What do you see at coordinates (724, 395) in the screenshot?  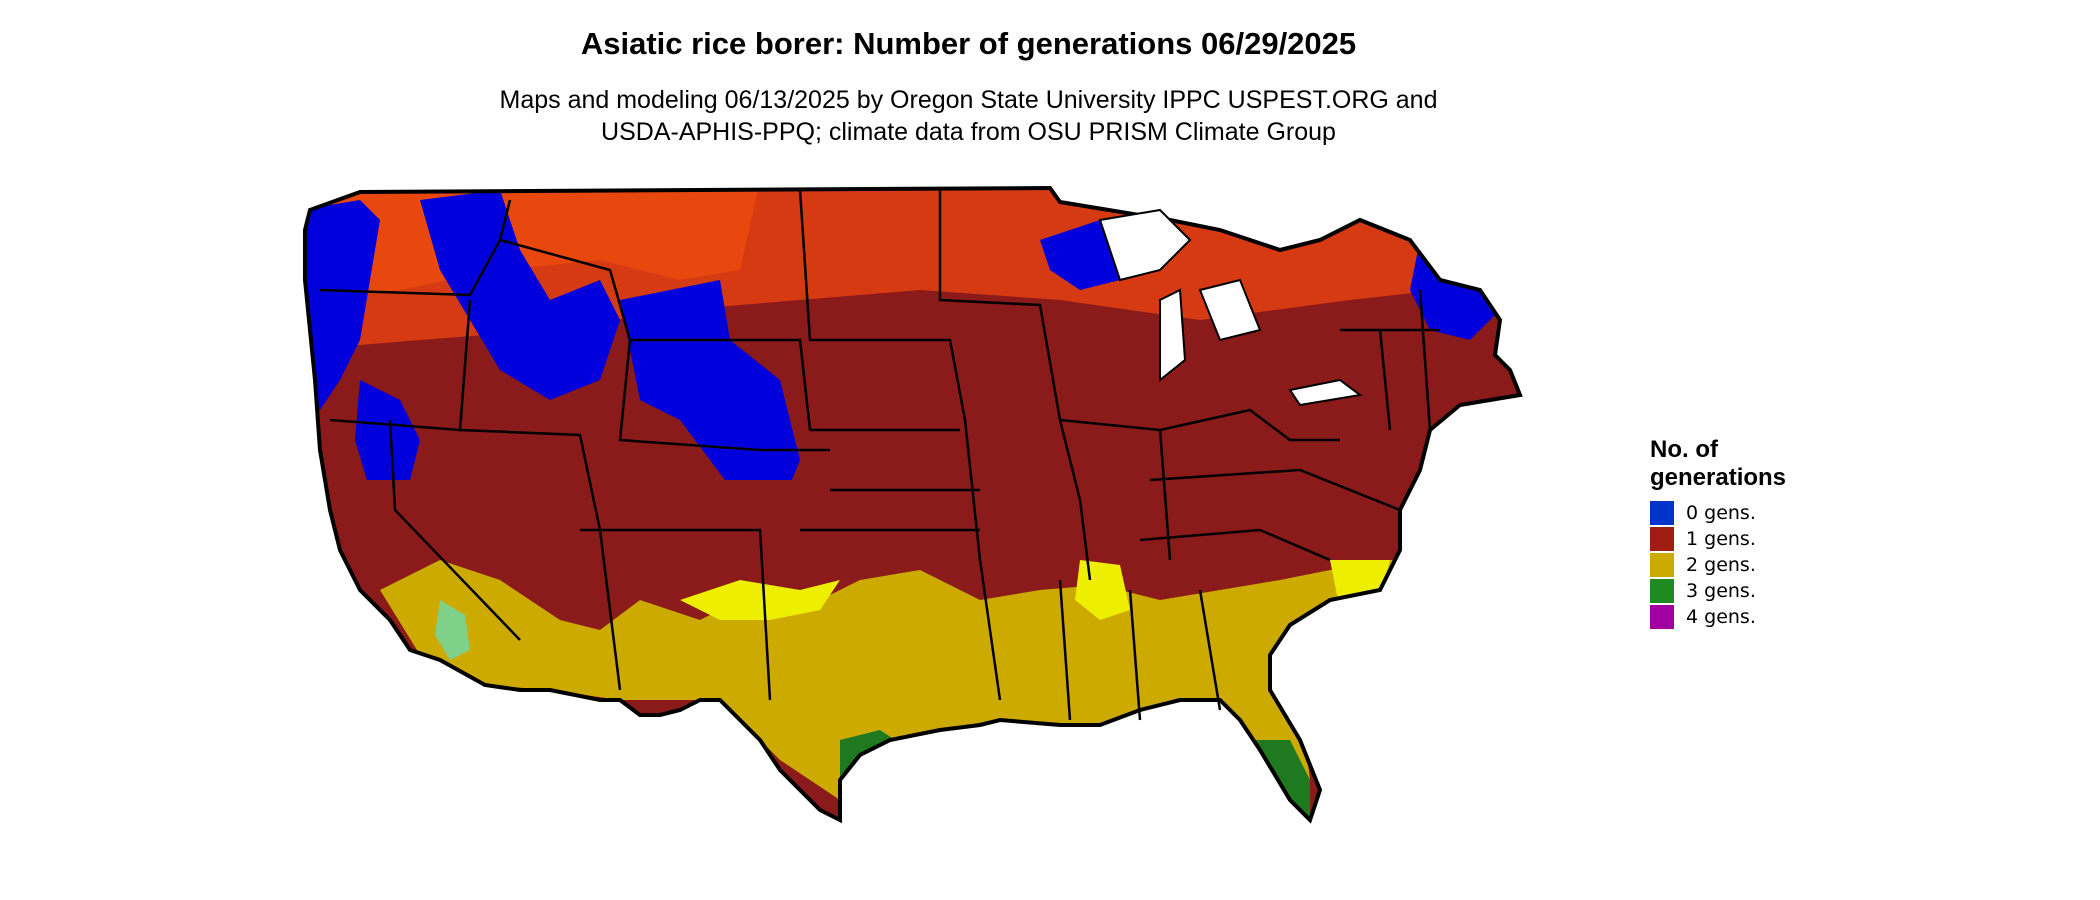 I see `border-wy-co` at bounding box center [724, 395].